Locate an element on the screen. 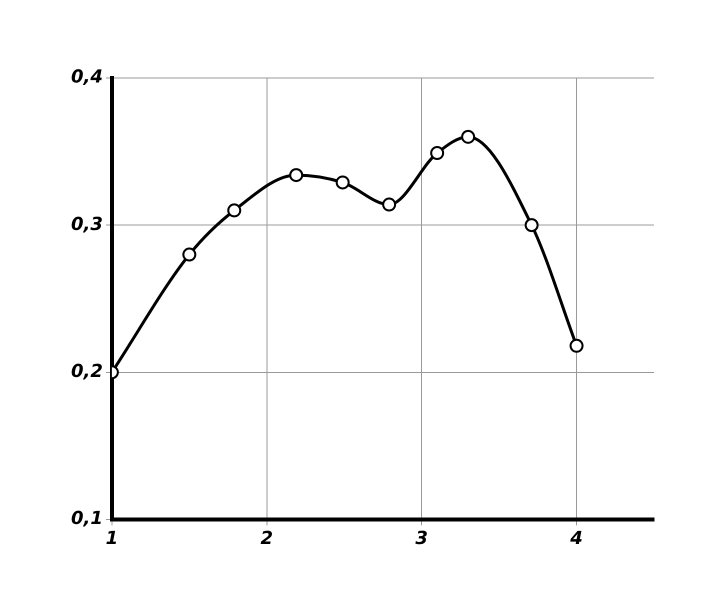 The width and height of the screenshot is (722, 591). x-tick-label: 1 is located at coordinates (112, 538).